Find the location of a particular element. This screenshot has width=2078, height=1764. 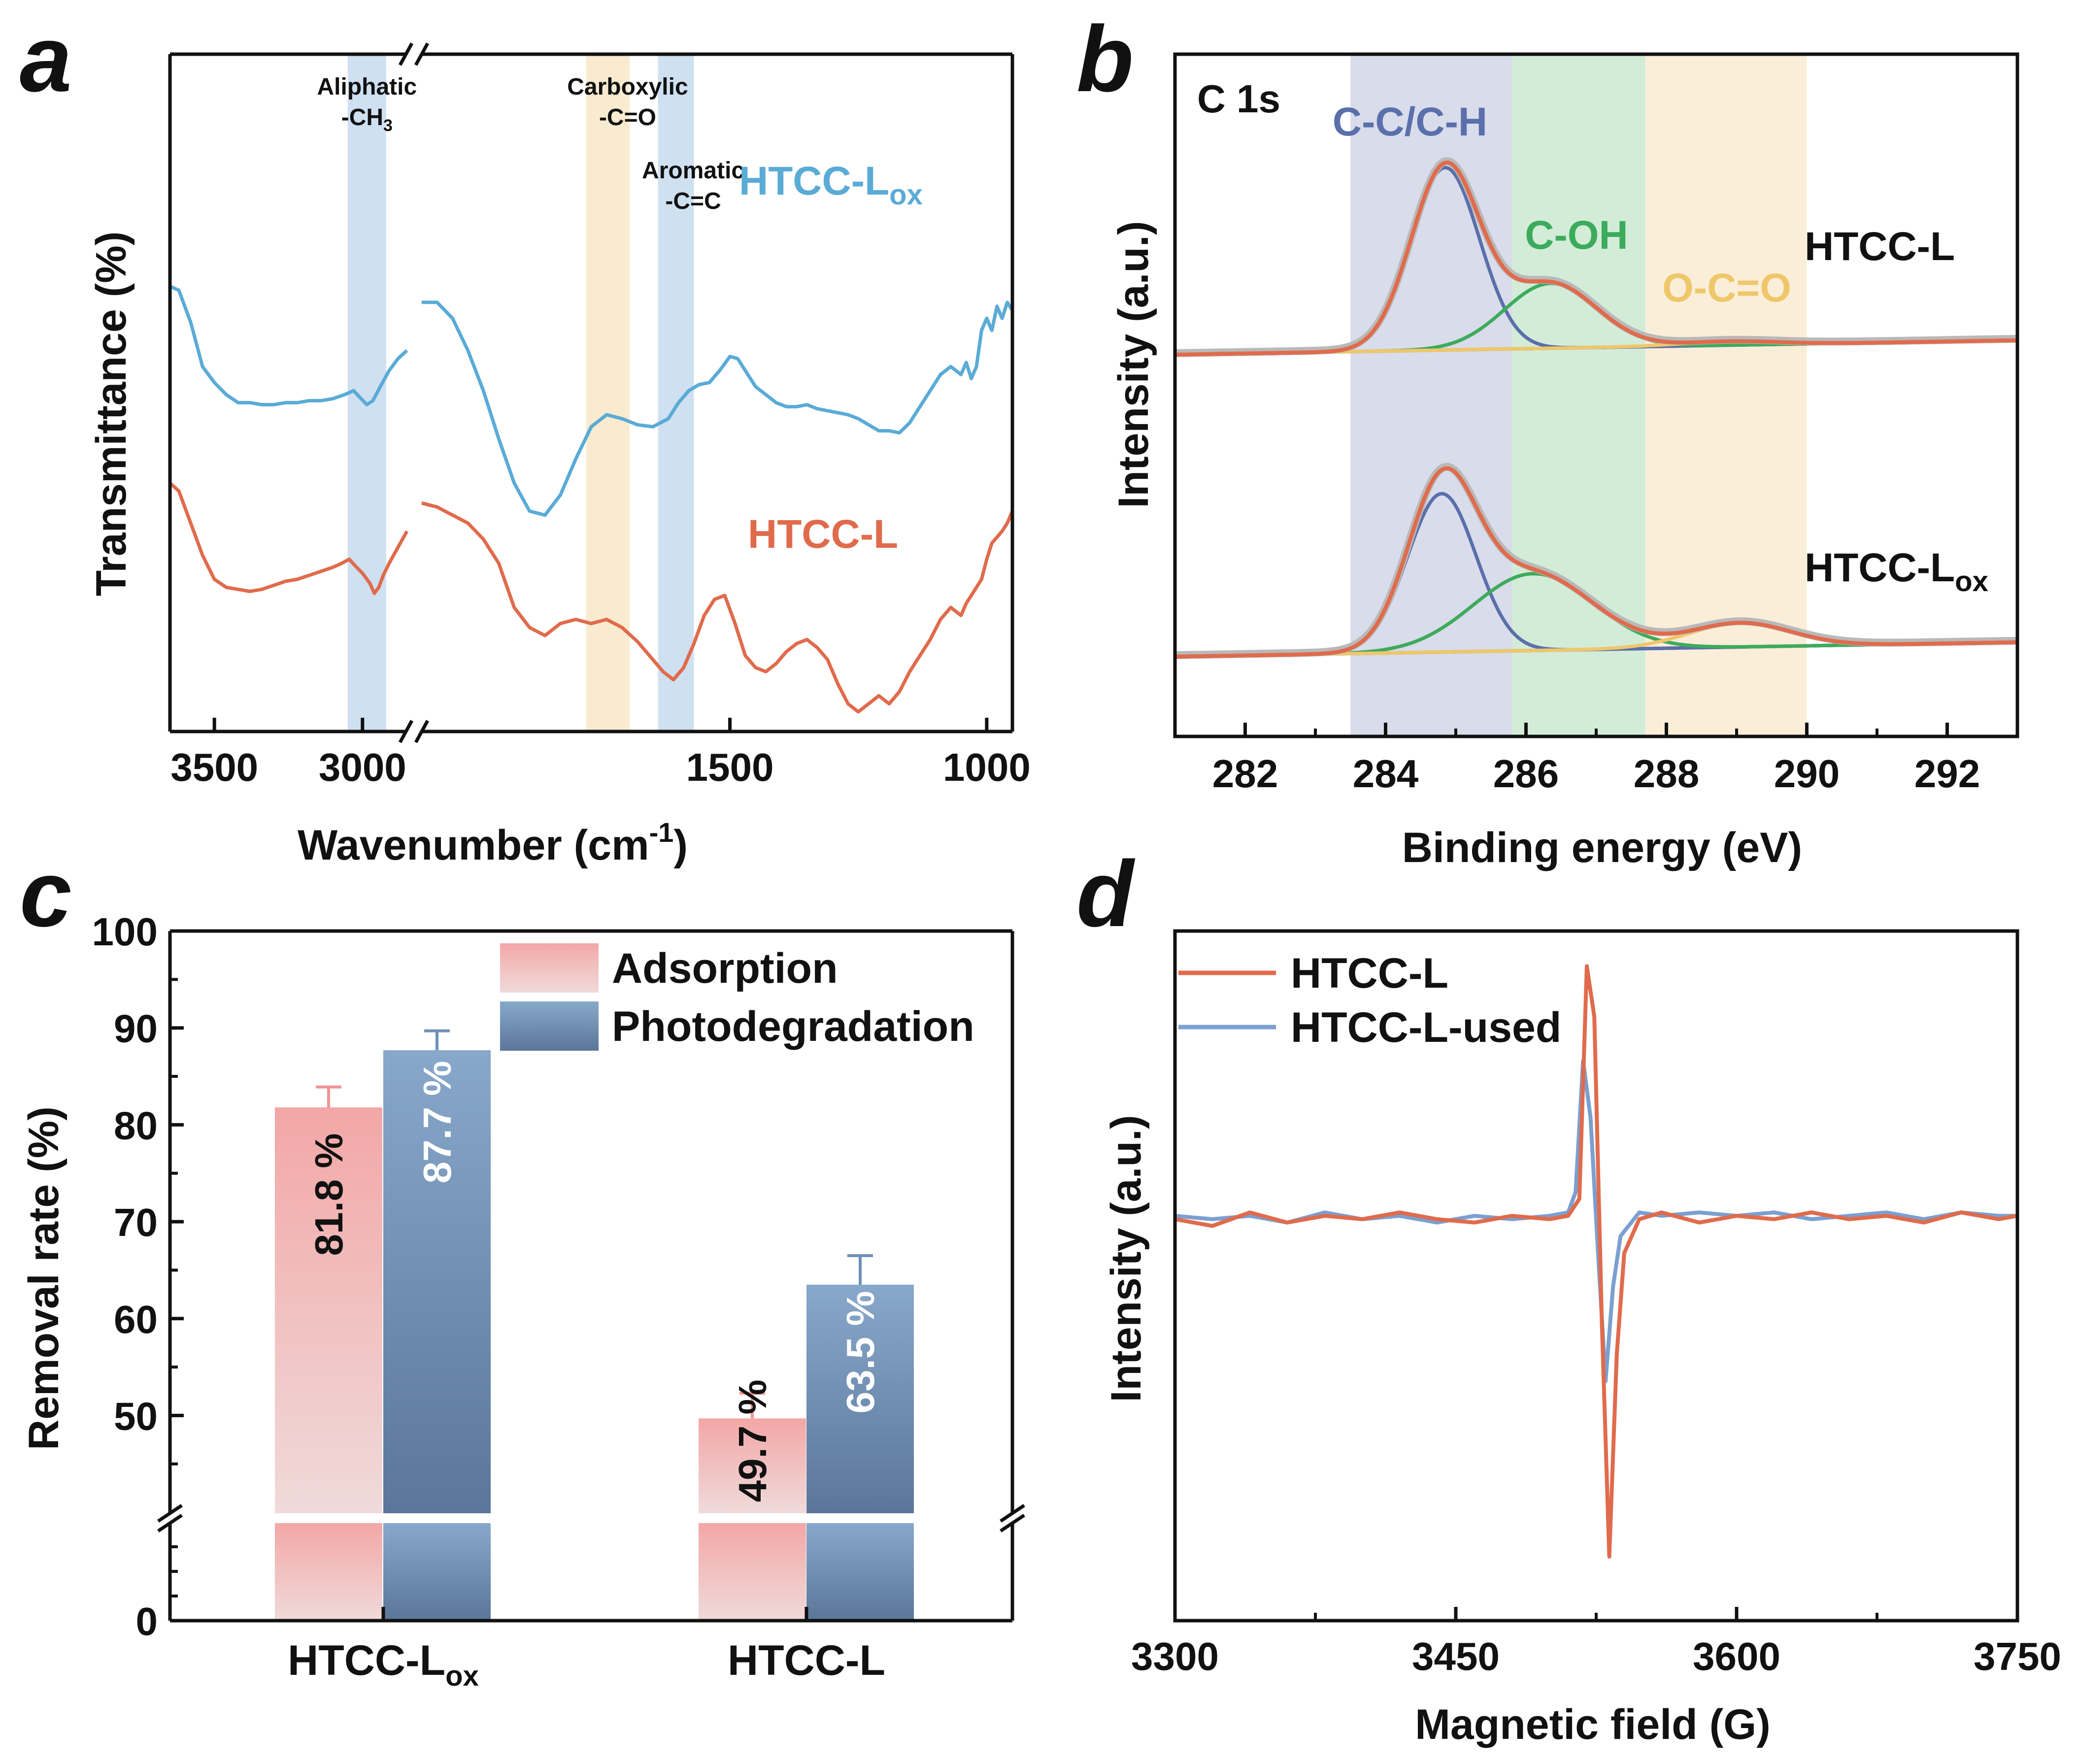

bar-Photodegradation-0-upper is located at coordinates (437, 1281).